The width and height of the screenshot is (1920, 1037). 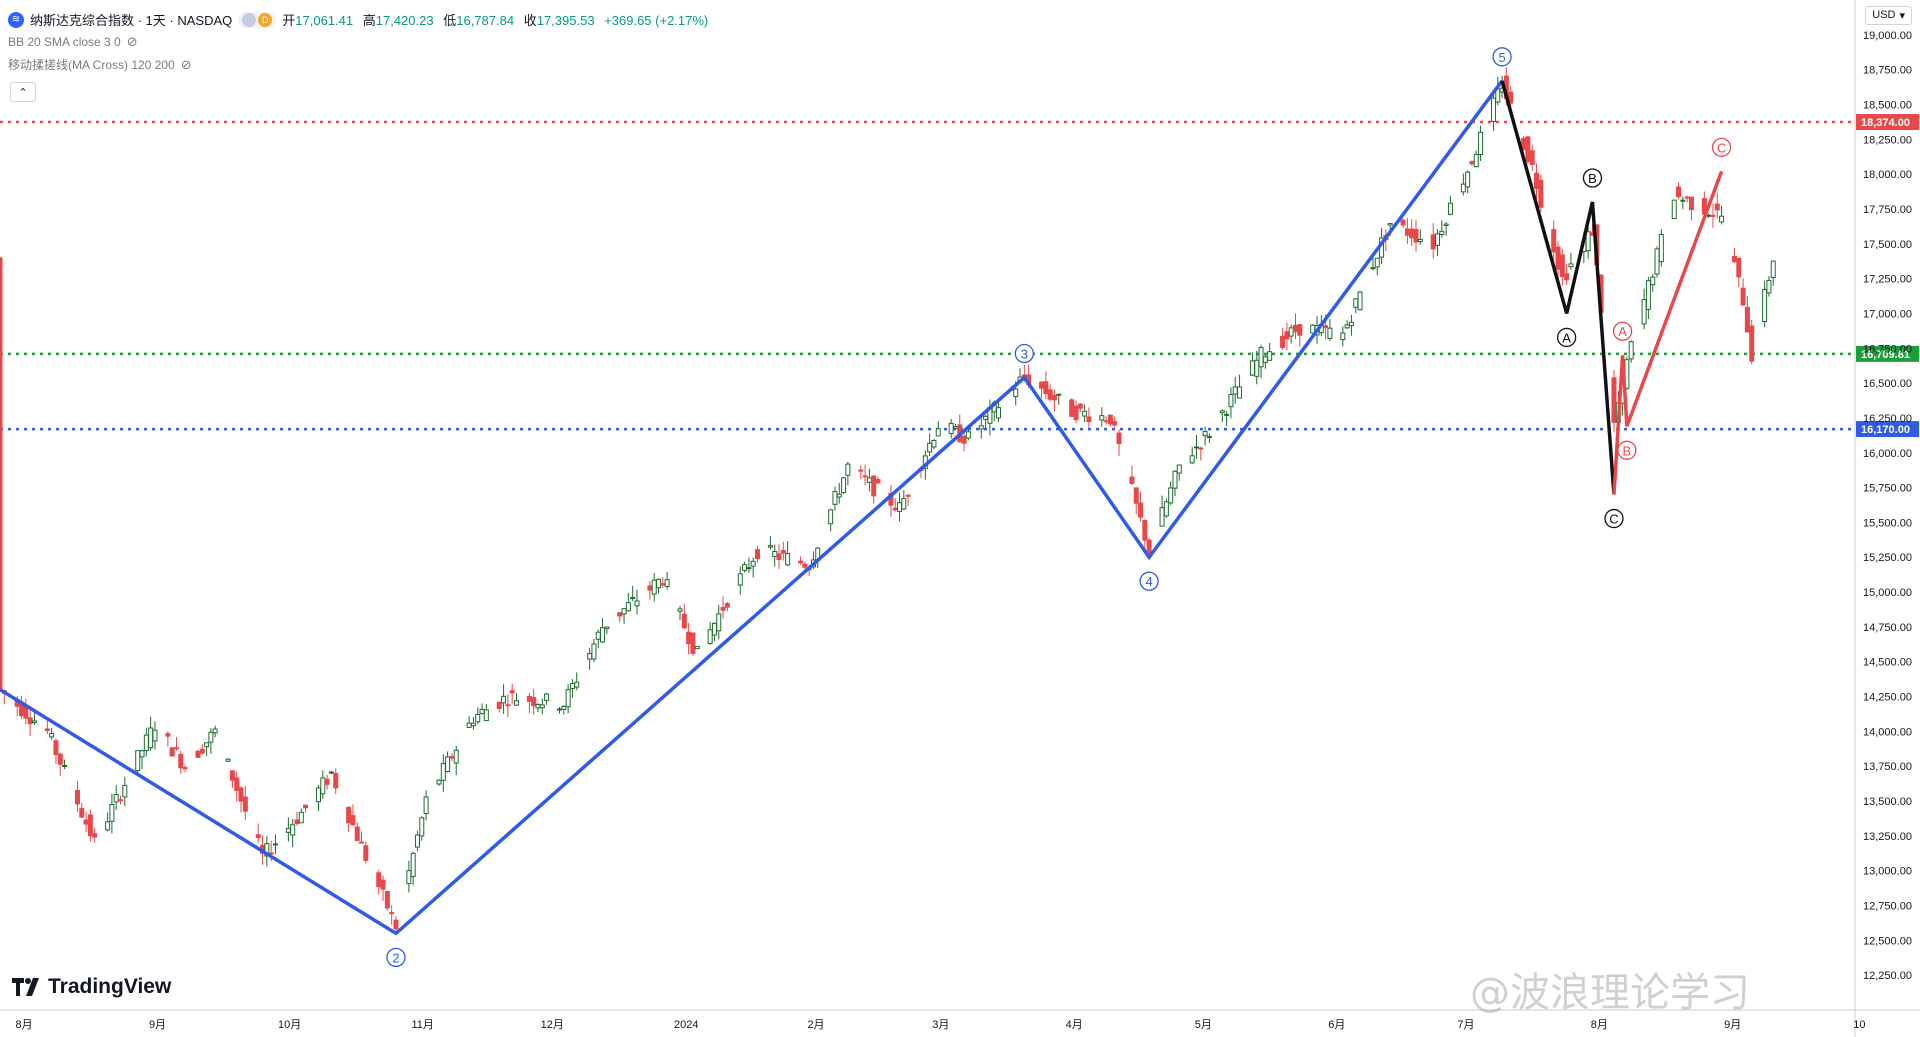 I want to click on x-tick-label: 8月, so click(x=24, y=1025).